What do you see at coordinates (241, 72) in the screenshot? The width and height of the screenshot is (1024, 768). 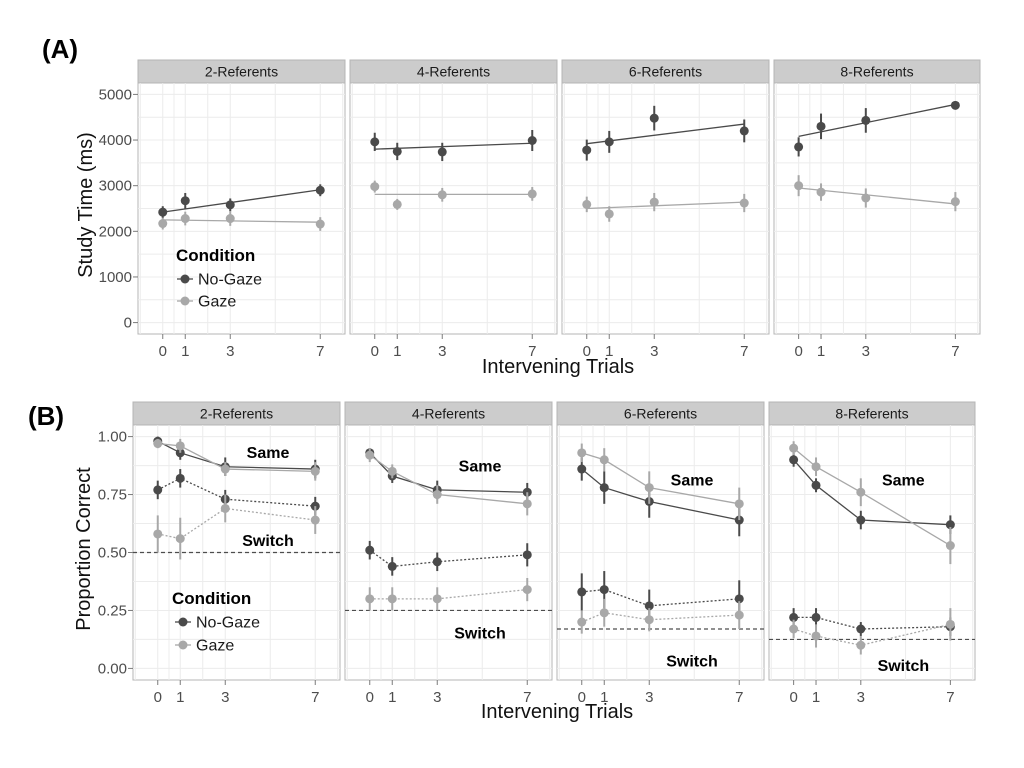 I see `facet-strip-label: 2-Referents` at bounding box center [241, 72].